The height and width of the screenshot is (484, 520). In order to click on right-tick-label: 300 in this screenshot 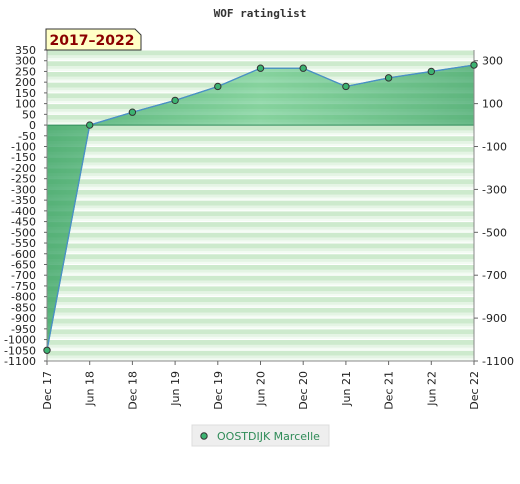, I will do `click(492, 61)`.